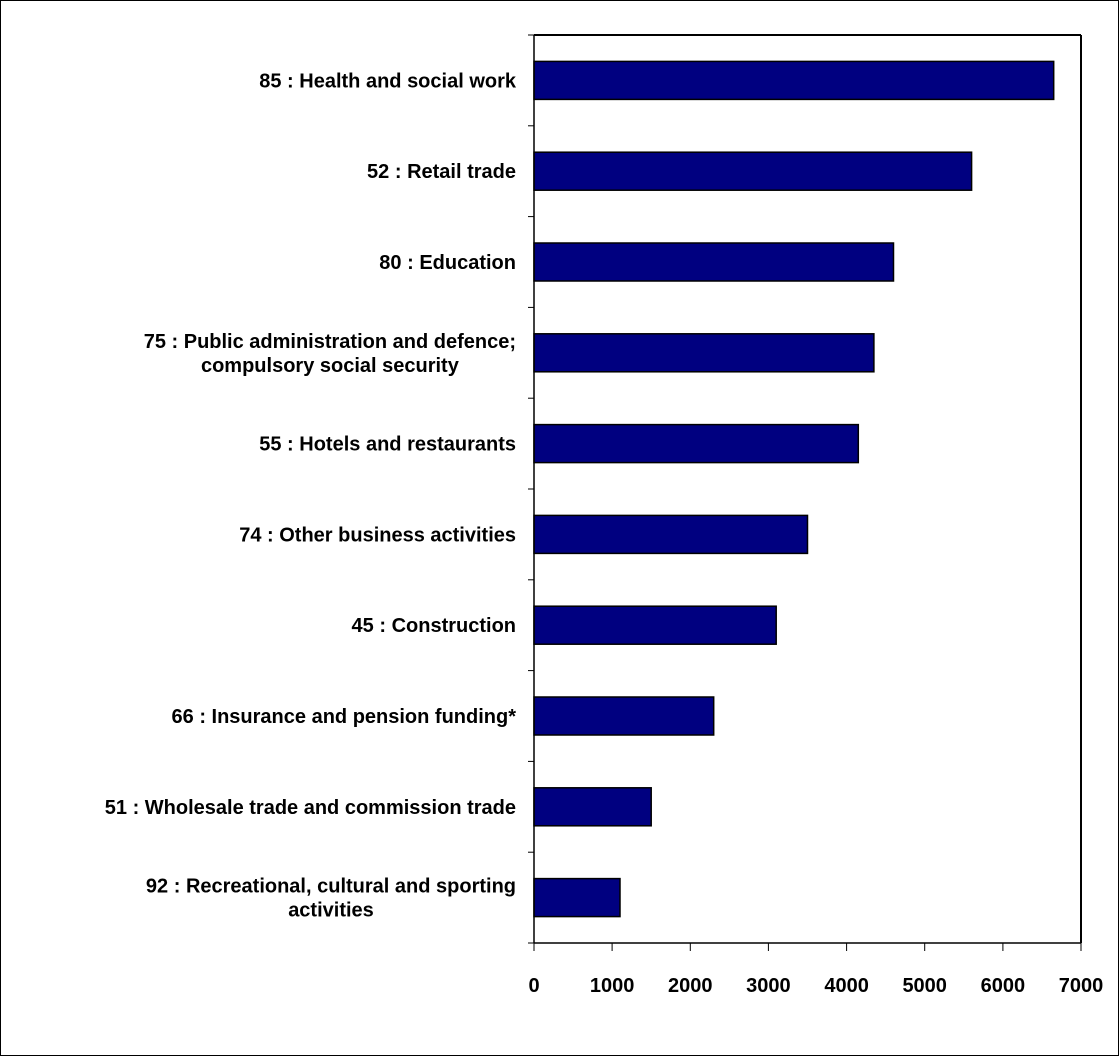 The image size is (1120, 1057). What do you see at coordinates (612, 986) in the screenshot?
I see `x-tick-label: 1000` at bounding box center [612, 986].